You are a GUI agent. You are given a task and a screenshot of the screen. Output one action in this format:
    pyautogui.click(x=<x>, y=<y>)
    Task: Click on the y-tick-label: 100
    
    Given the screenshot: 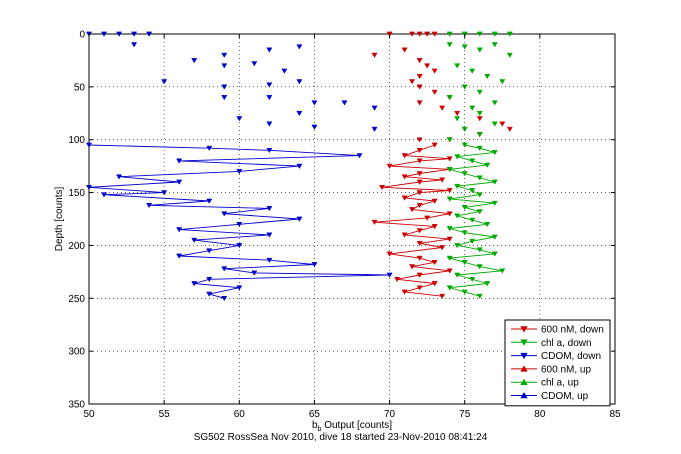 What is the action you would take?
    pyautogui.click(x=76, y=140)
    